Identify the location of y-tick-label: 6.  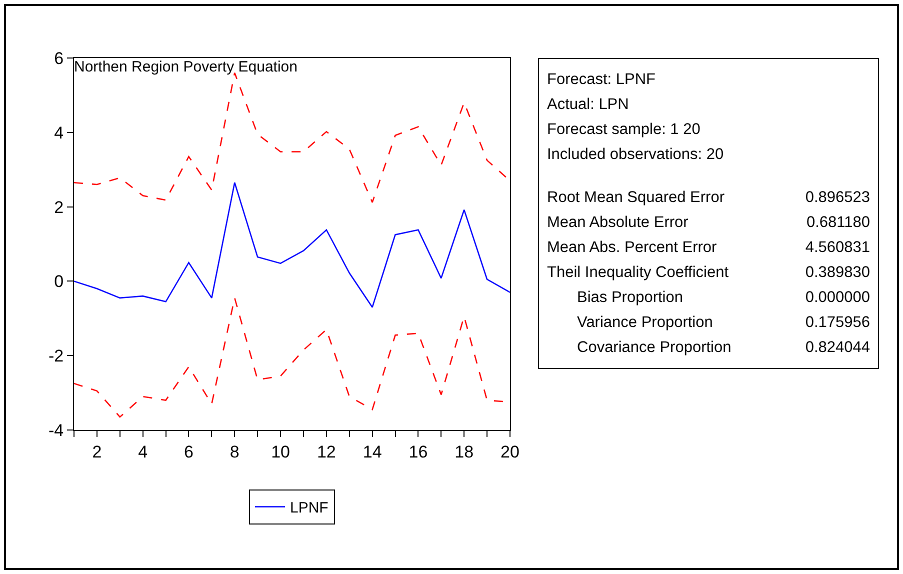
(59, 58).